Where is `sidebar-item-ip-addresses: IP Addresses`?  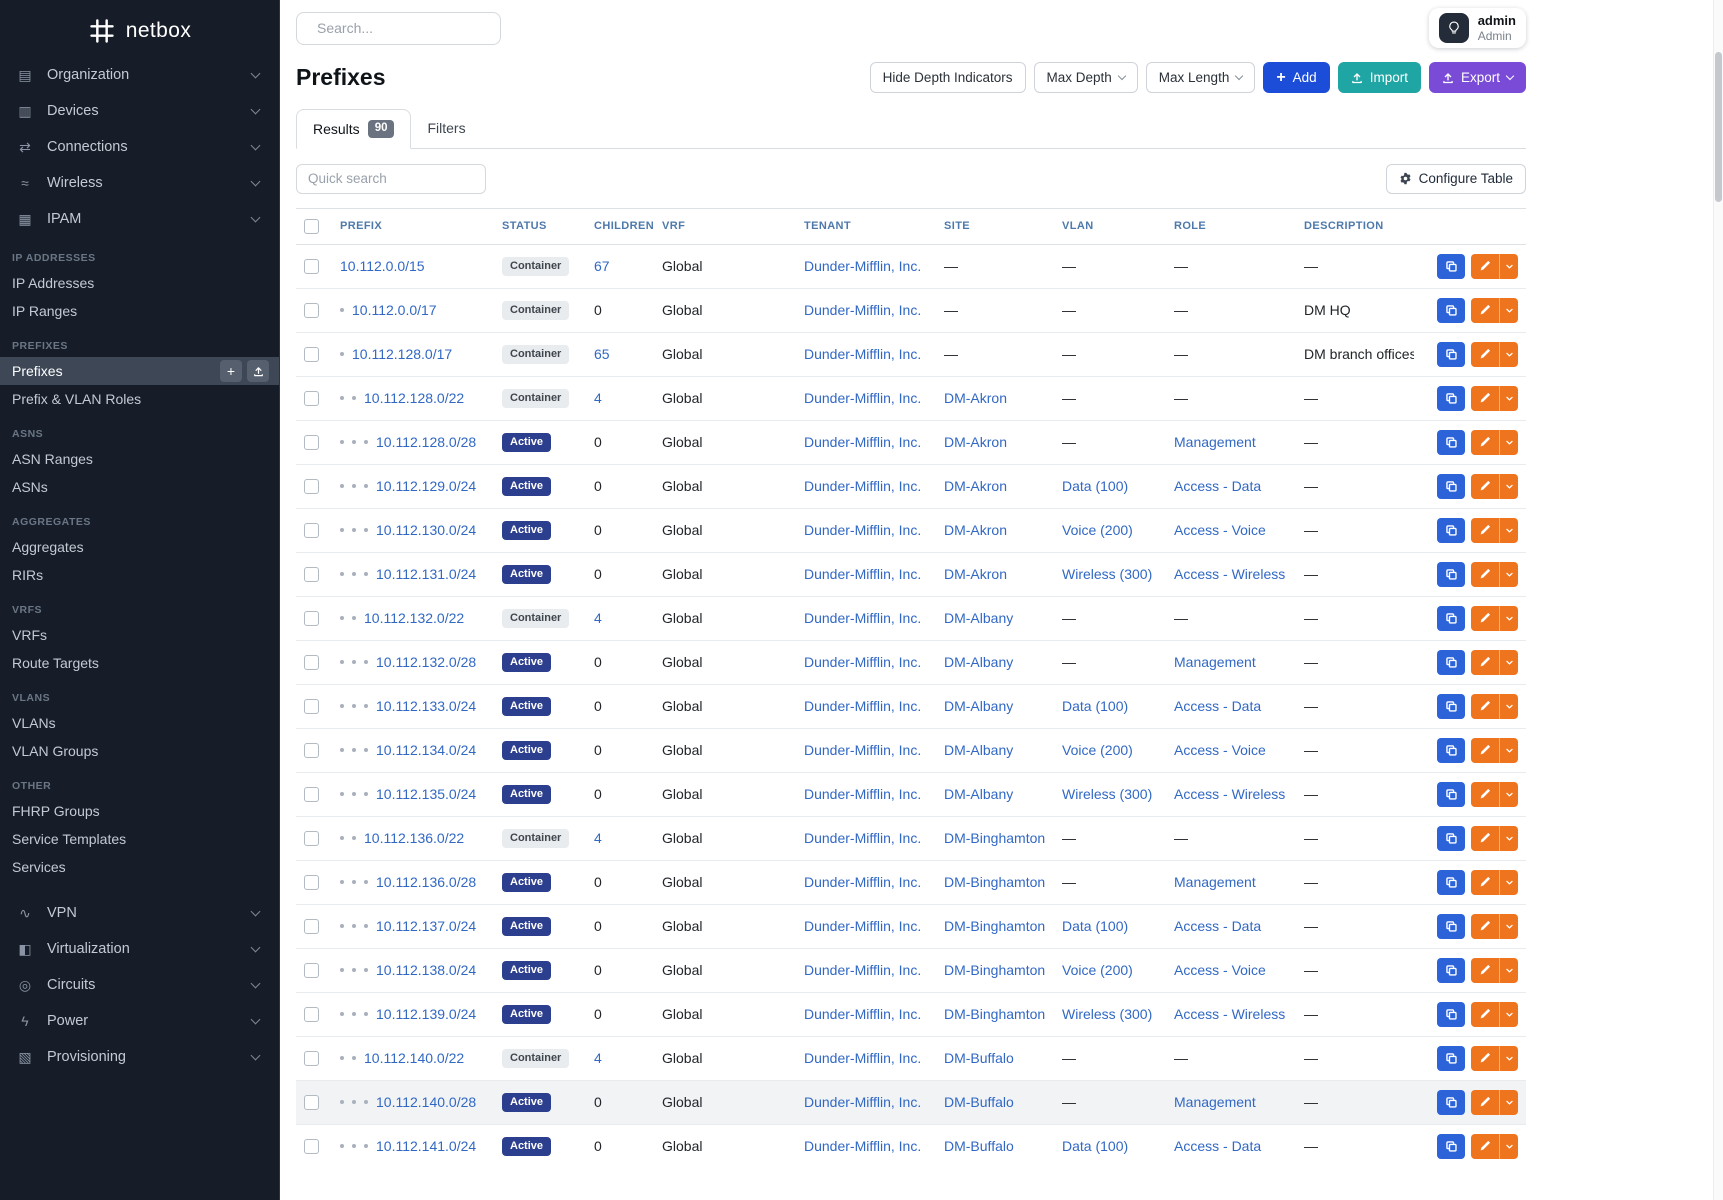 sidebar-item-ip-addresses: IP Addresses is located at coordinates (139, 283).